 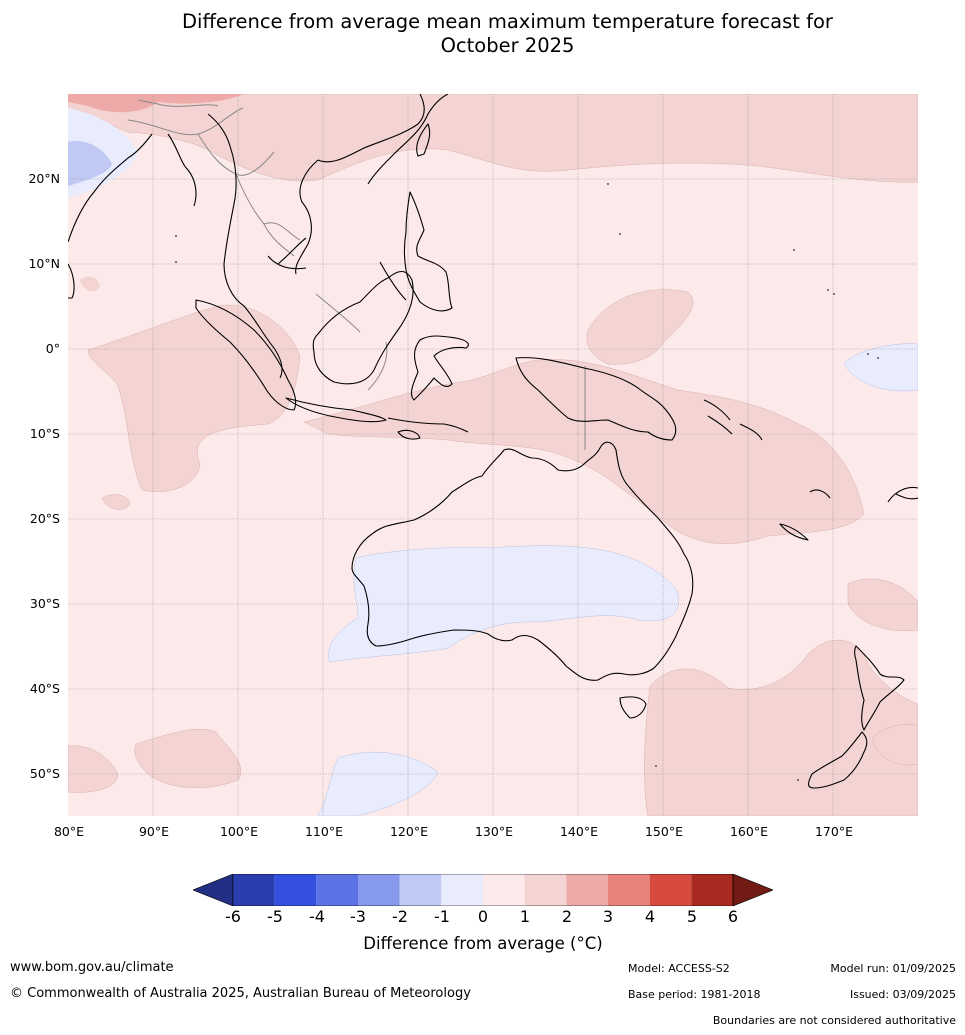 What do you see at coordinates (608, 916) in the screenshot?
I see `colorbar-tick: 3` at bounding box center [608, 916].